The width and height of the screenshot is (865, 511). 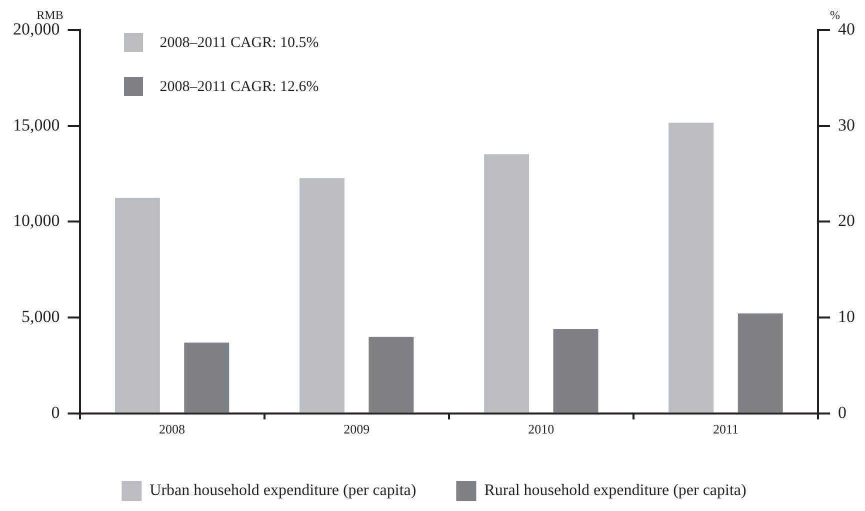 I want to click on y-tick-label: 10,000, so click(x=36, y=220).